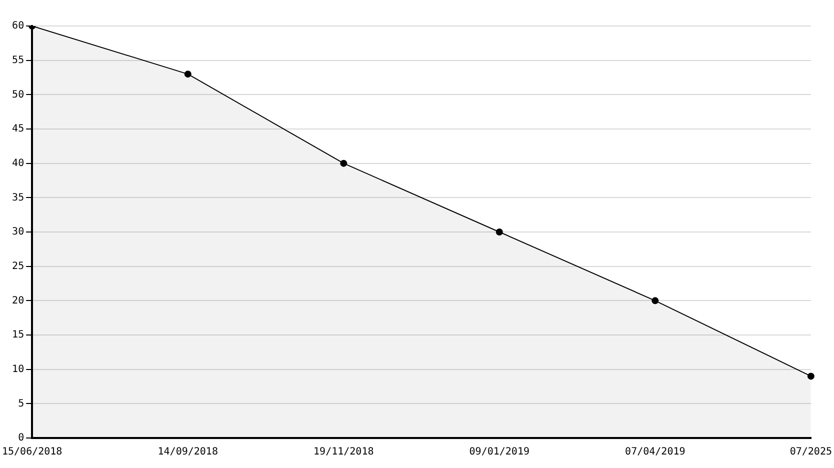  What do you see at coordinates (499, 452) in the screenshot?
I see `x-tick-label: 09/01/2019` at bounding box center [499, 452].